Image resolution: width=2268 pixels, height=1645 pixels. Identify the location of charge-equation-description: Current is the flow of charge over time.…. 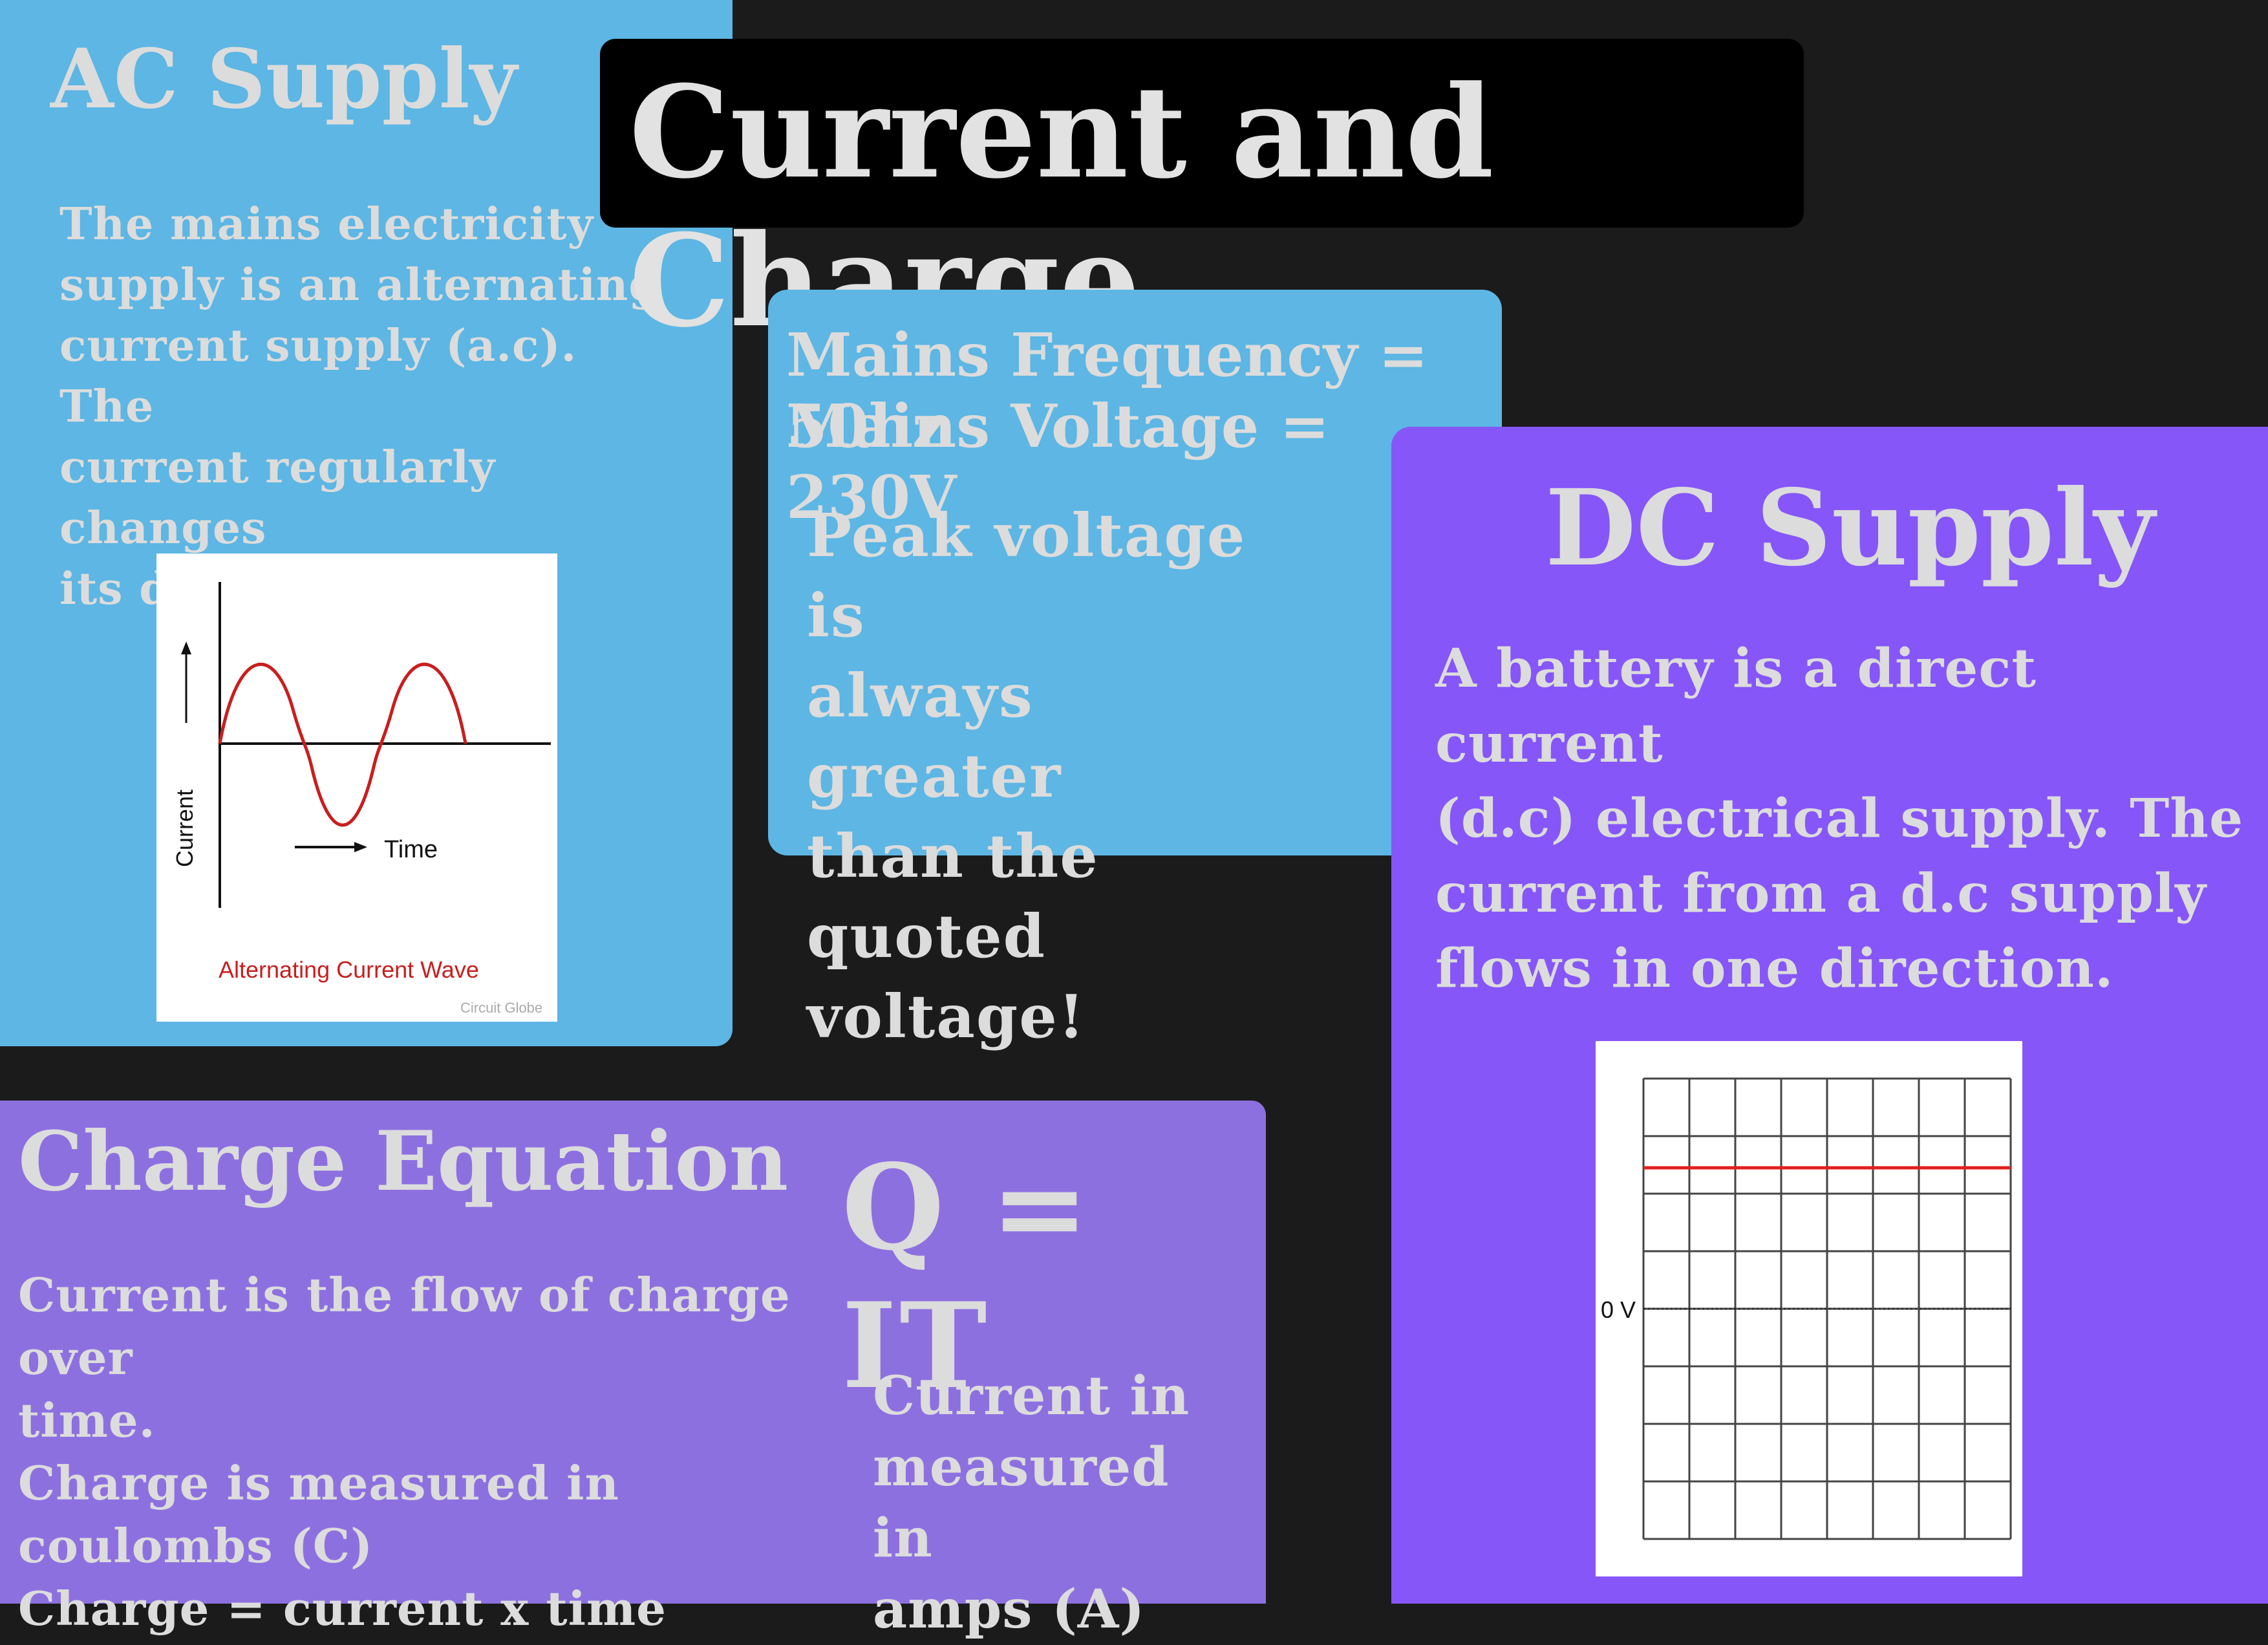
(404, 1451).